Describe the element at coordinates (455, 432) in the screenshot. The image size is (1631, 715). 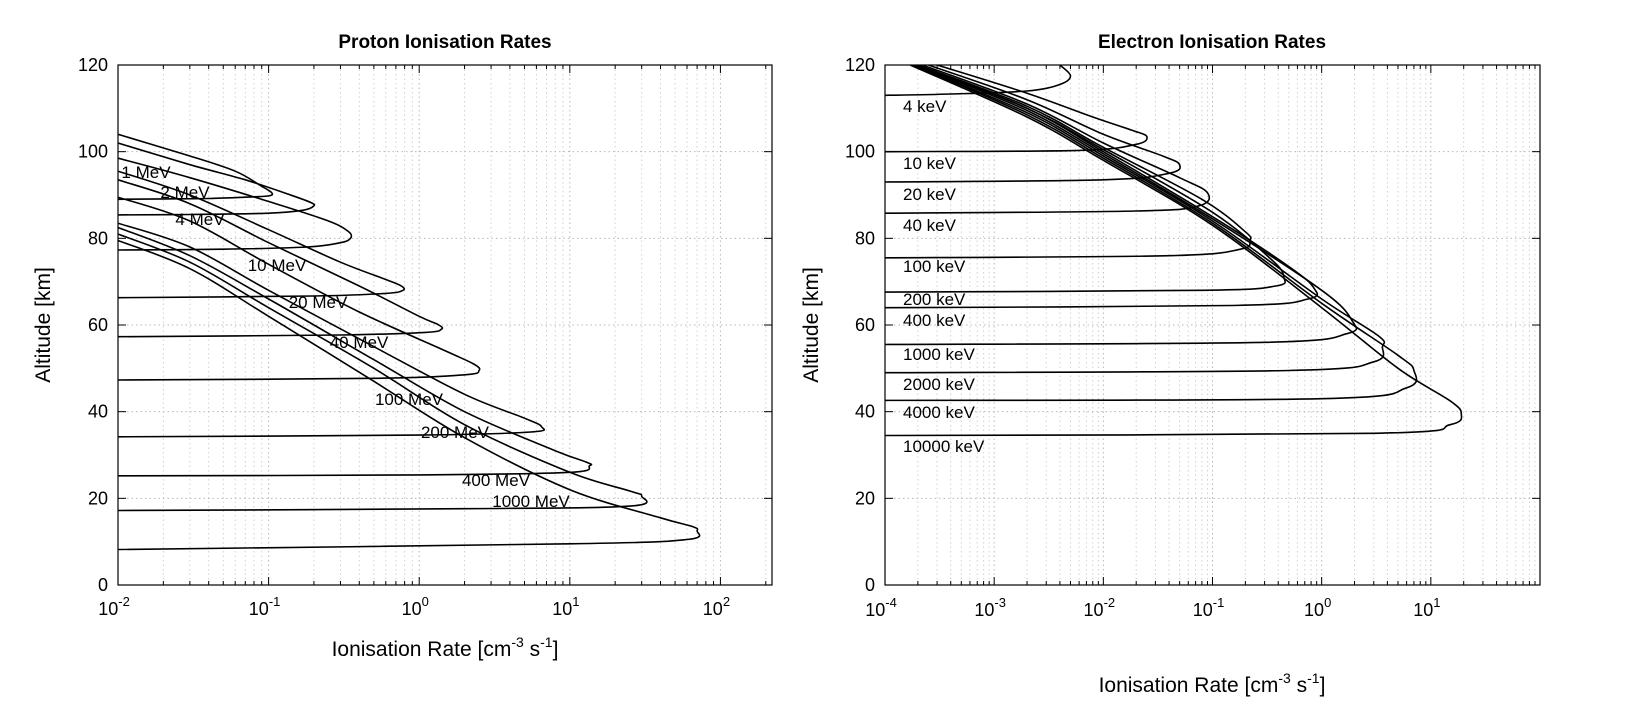
I see `series-label: 200 MeV` at that location.